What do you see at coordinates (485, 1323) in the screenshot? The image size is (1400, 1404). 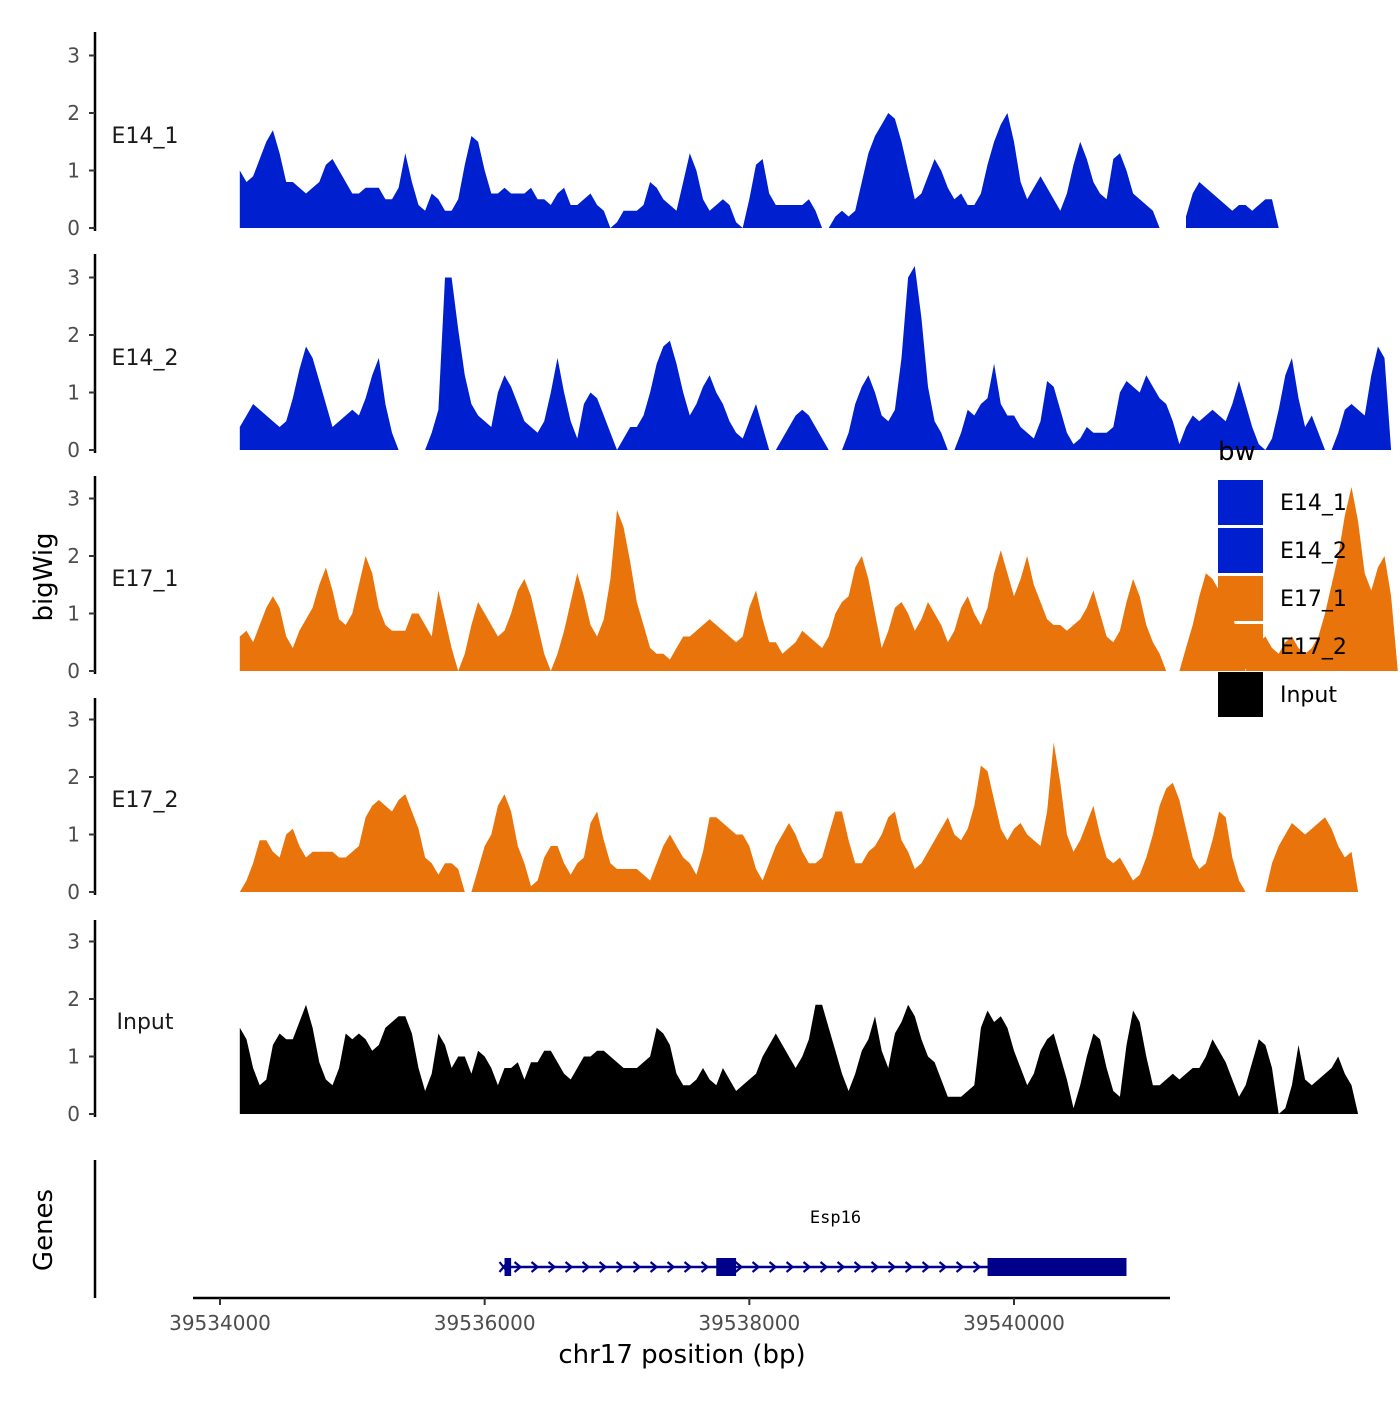 I see `x-tick-label: 39536000` at bounding box center [485, 1323].